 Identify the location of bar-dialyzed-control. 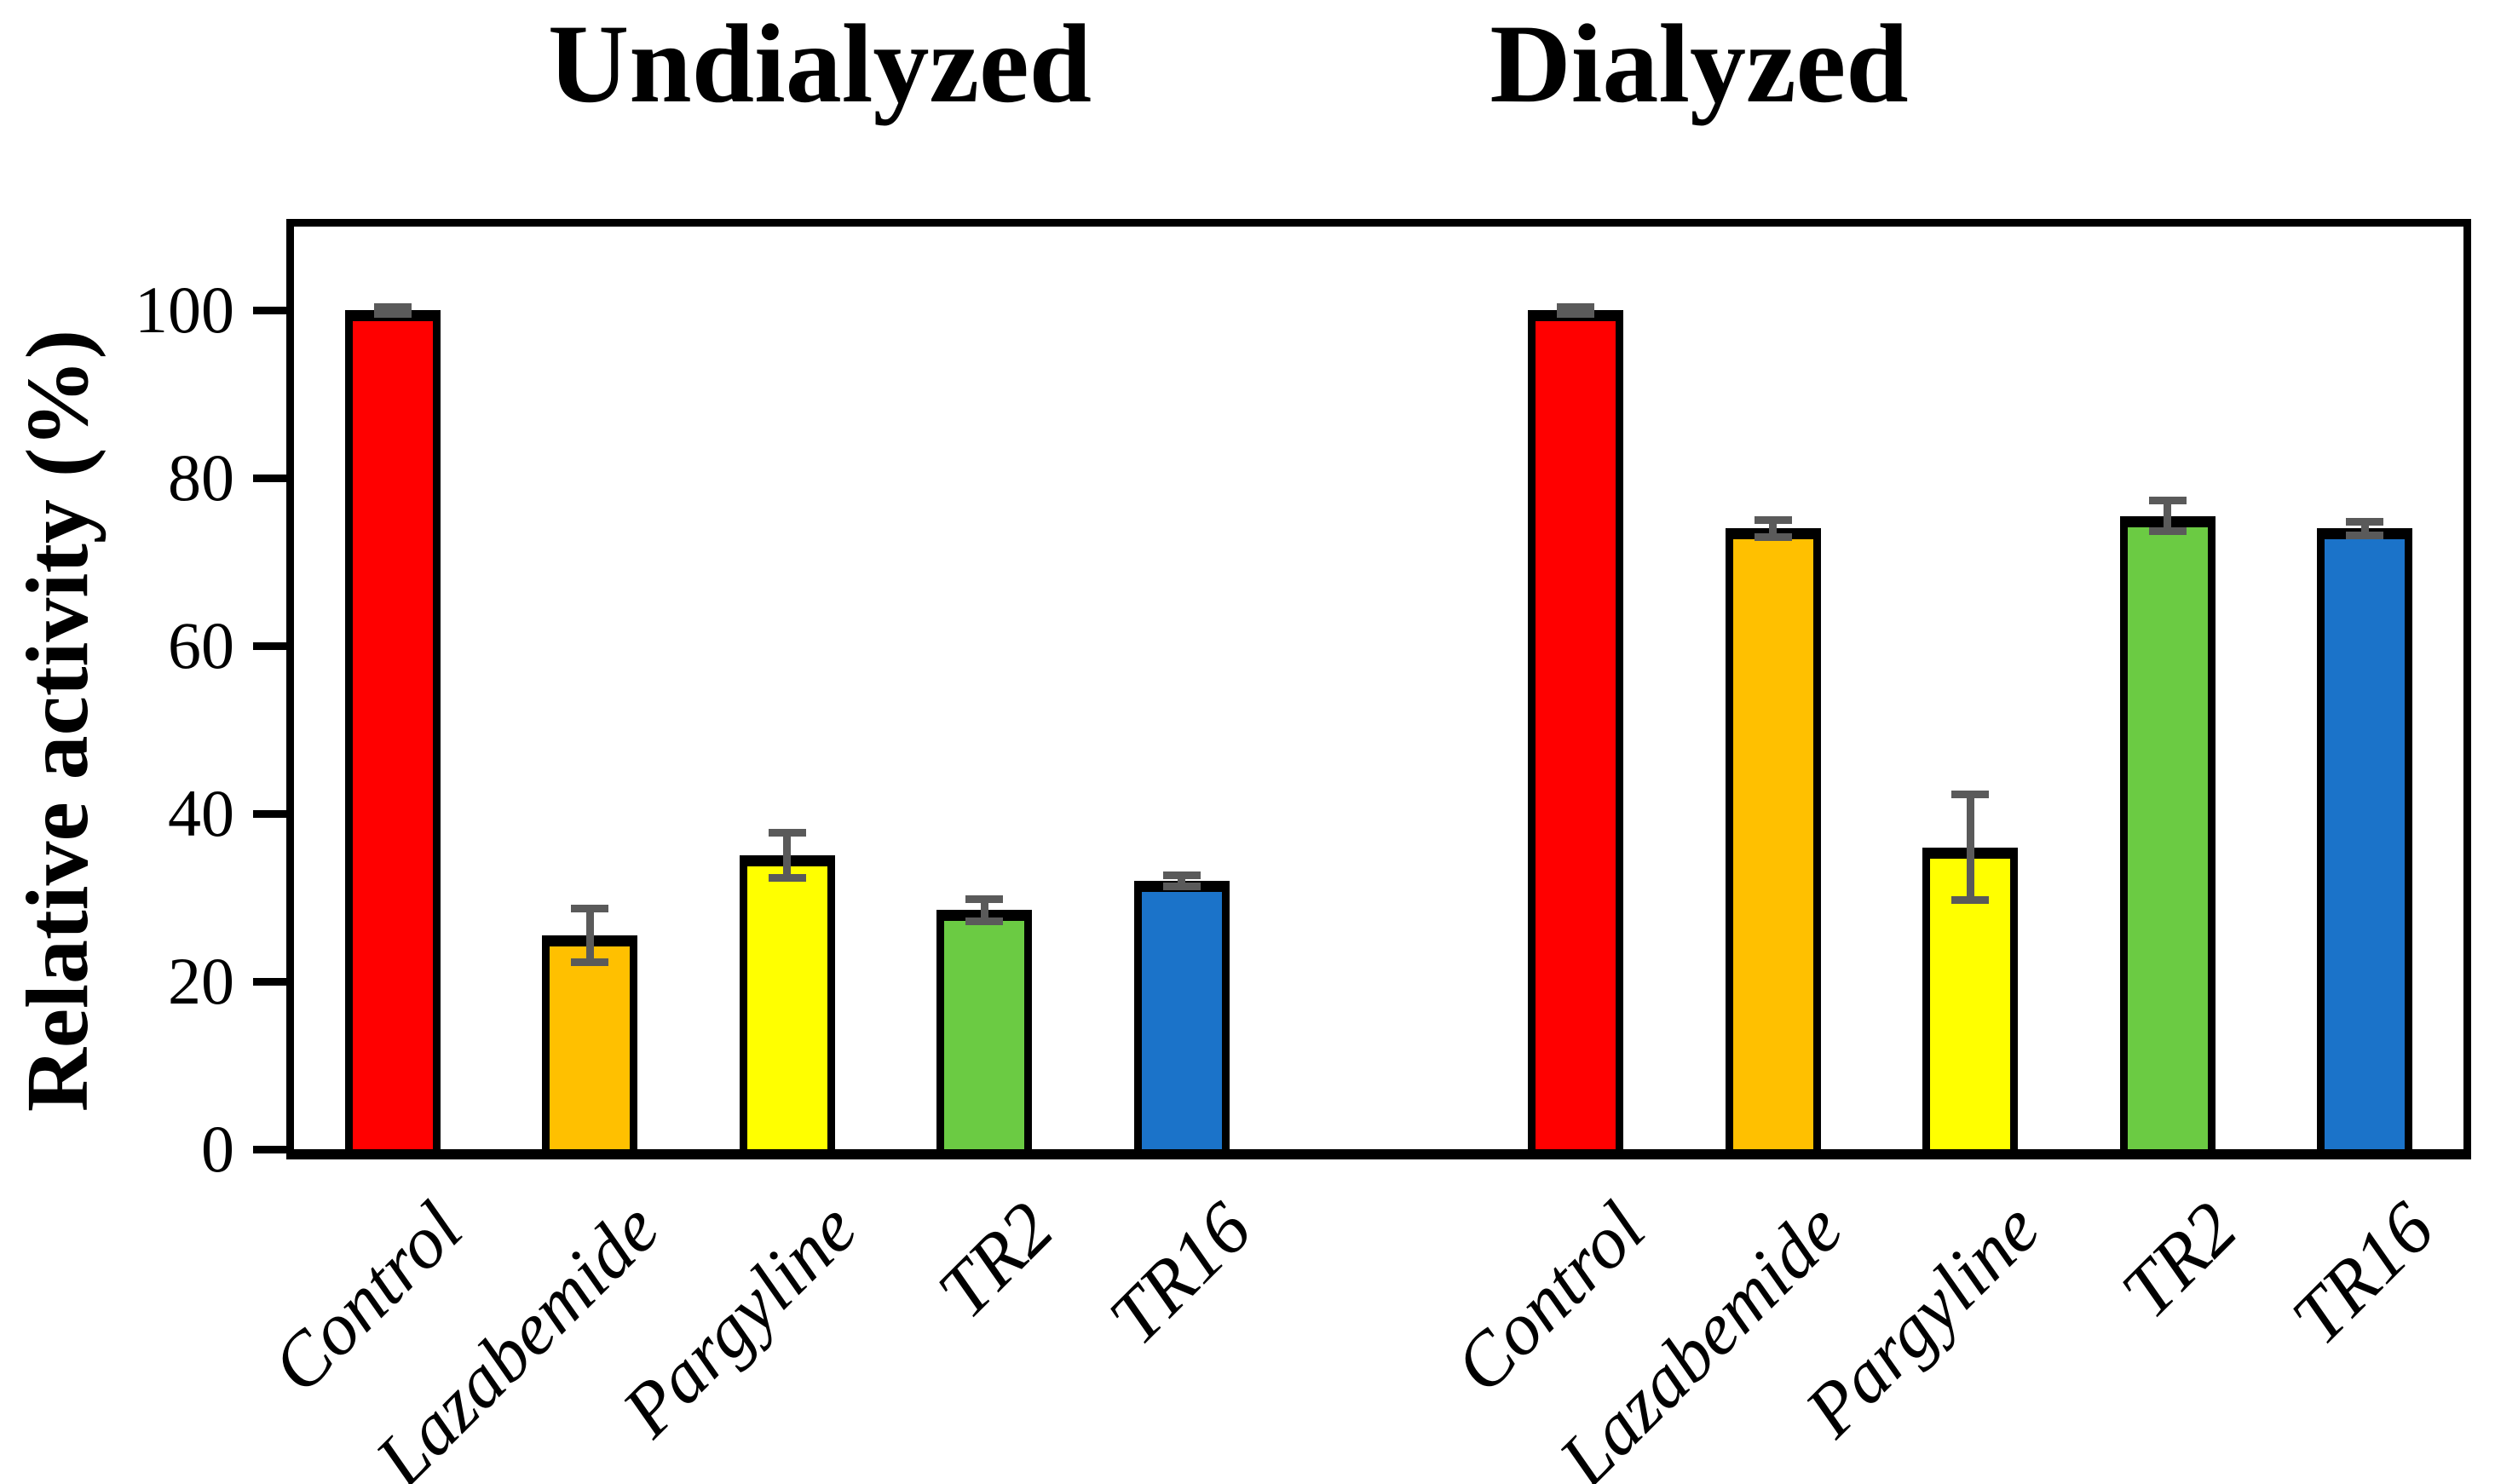
(1576, 729).